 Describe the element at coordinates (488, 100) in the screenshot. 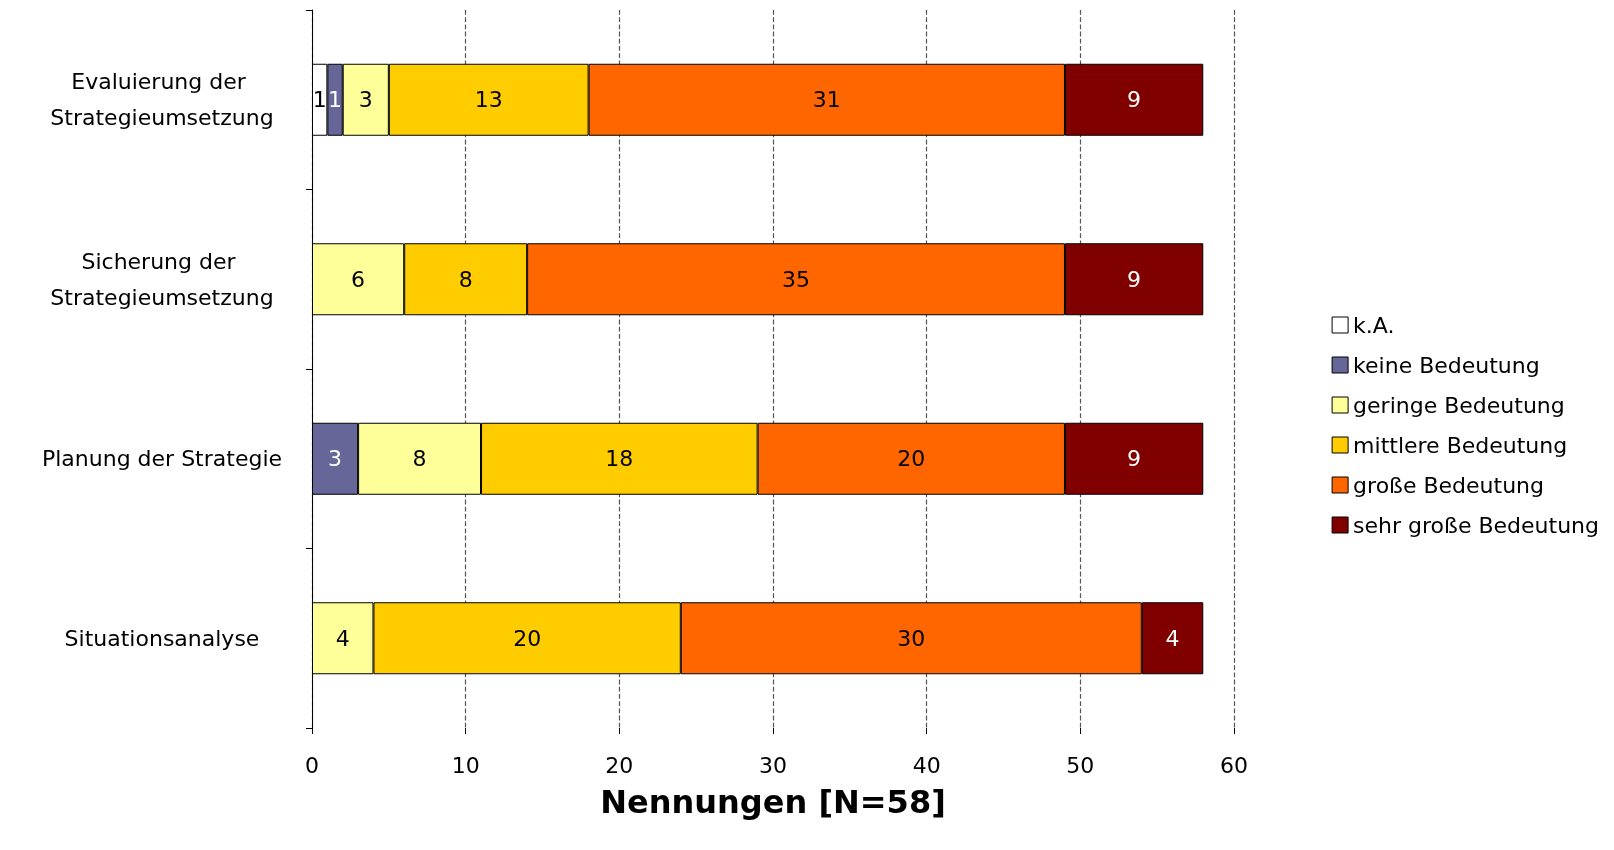

I see `data-label: 13` at that location.